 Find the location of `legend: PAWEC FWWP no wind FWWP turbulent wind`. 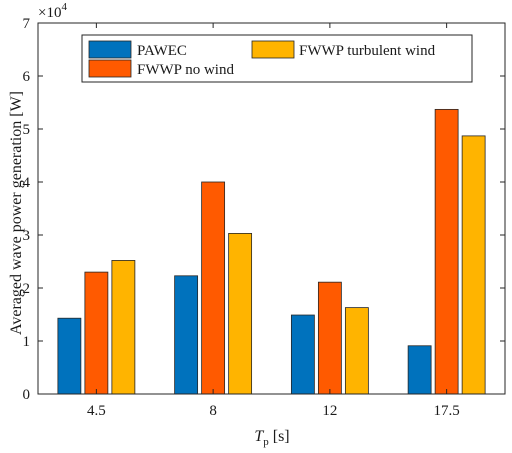

legend: PAWEC FWWP no wind FWWP turbulent wind is located at coordinates (277, 58).